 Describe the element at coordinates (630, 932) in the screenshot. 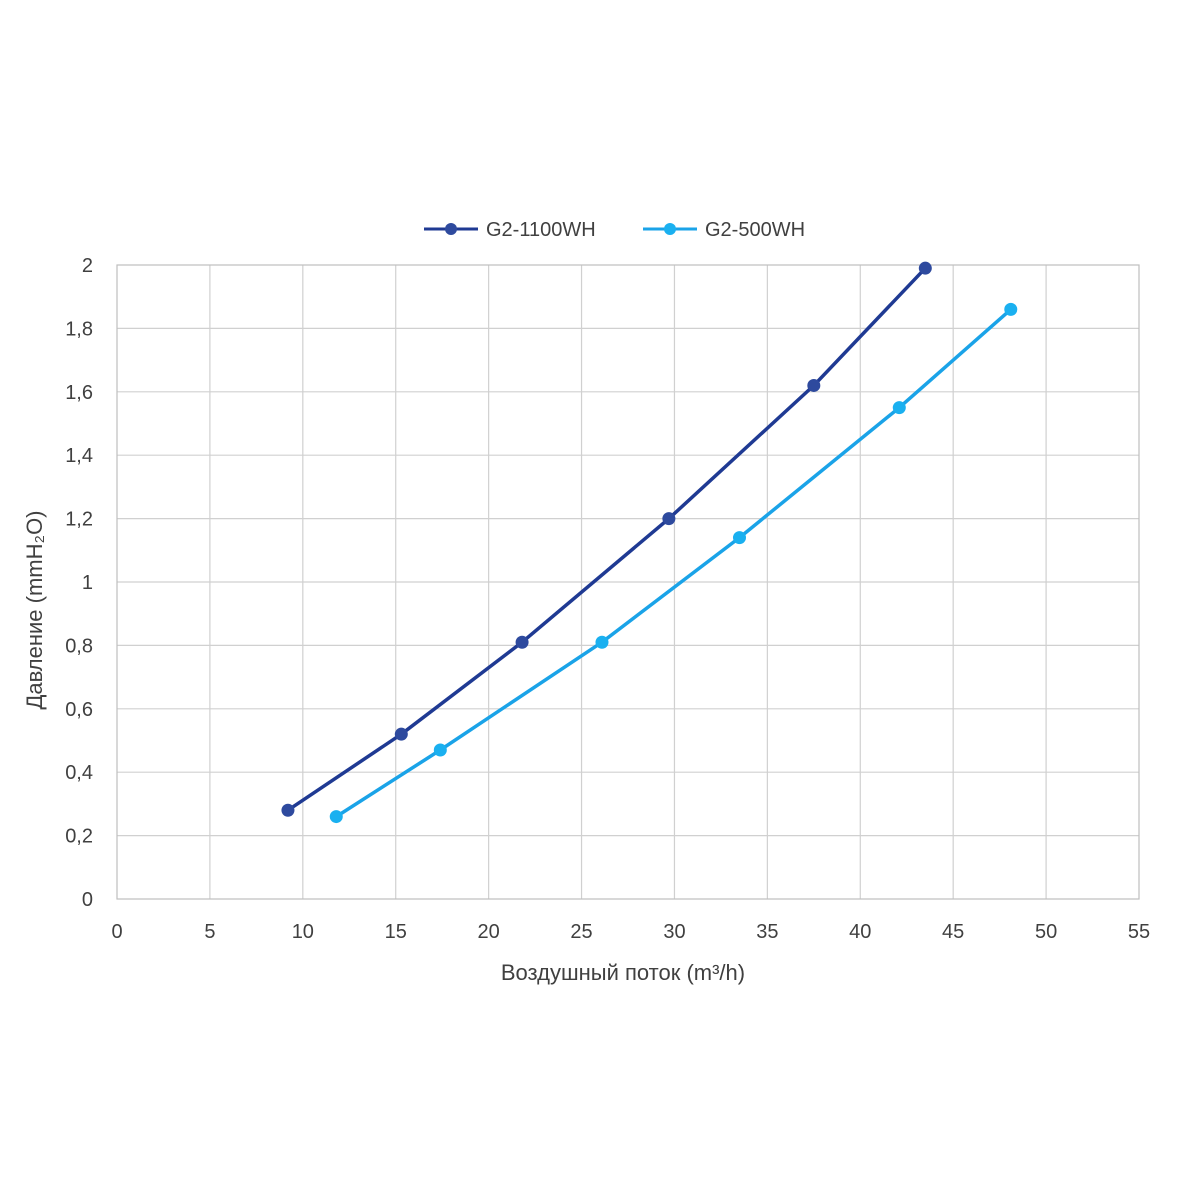

I see `x-axis-ticks: 0 5 10 15 20 25 30 35 40 45 50 55` at that location.